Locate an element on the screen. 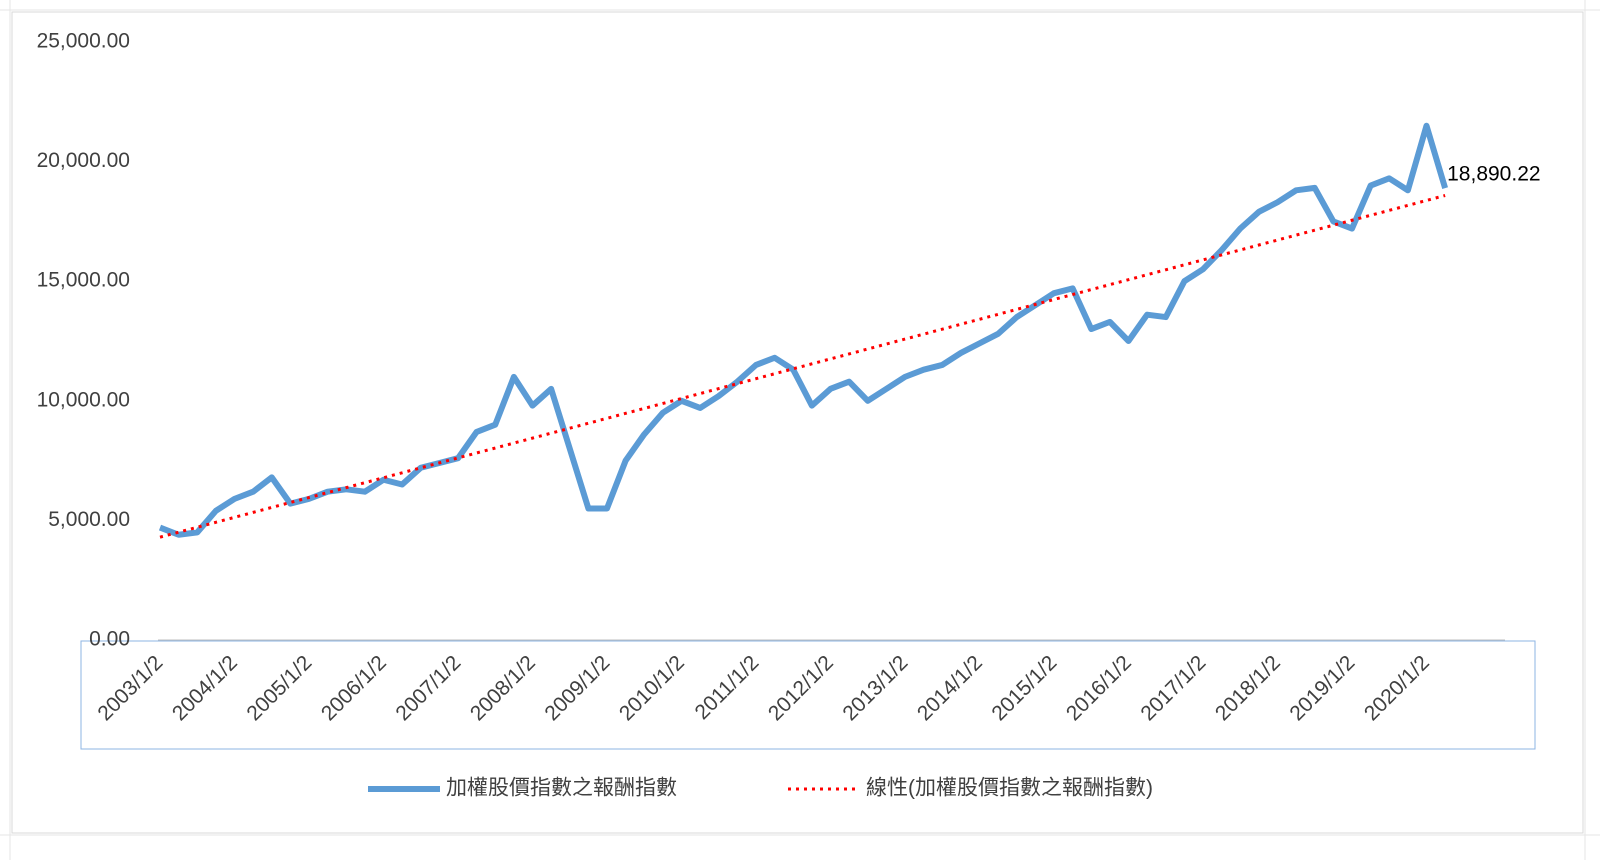  y-tick-label: 5,000.00 is located at coordinates (89, 519).